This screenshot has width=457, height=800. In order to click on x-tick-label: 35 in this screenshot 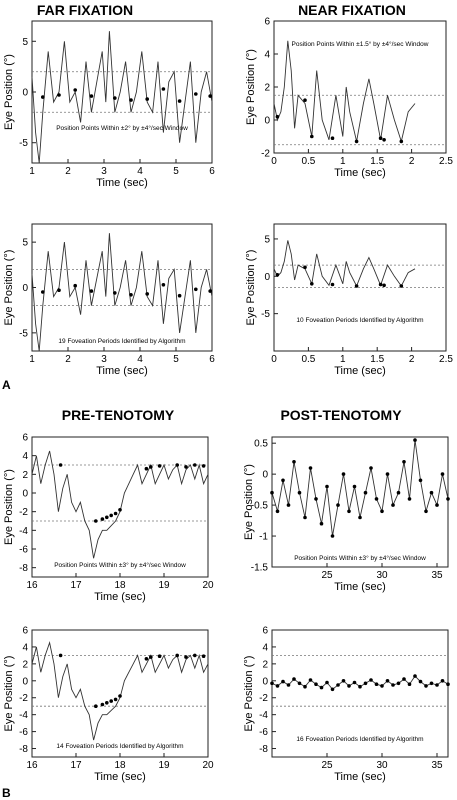, I will do `click(437, 765)`.